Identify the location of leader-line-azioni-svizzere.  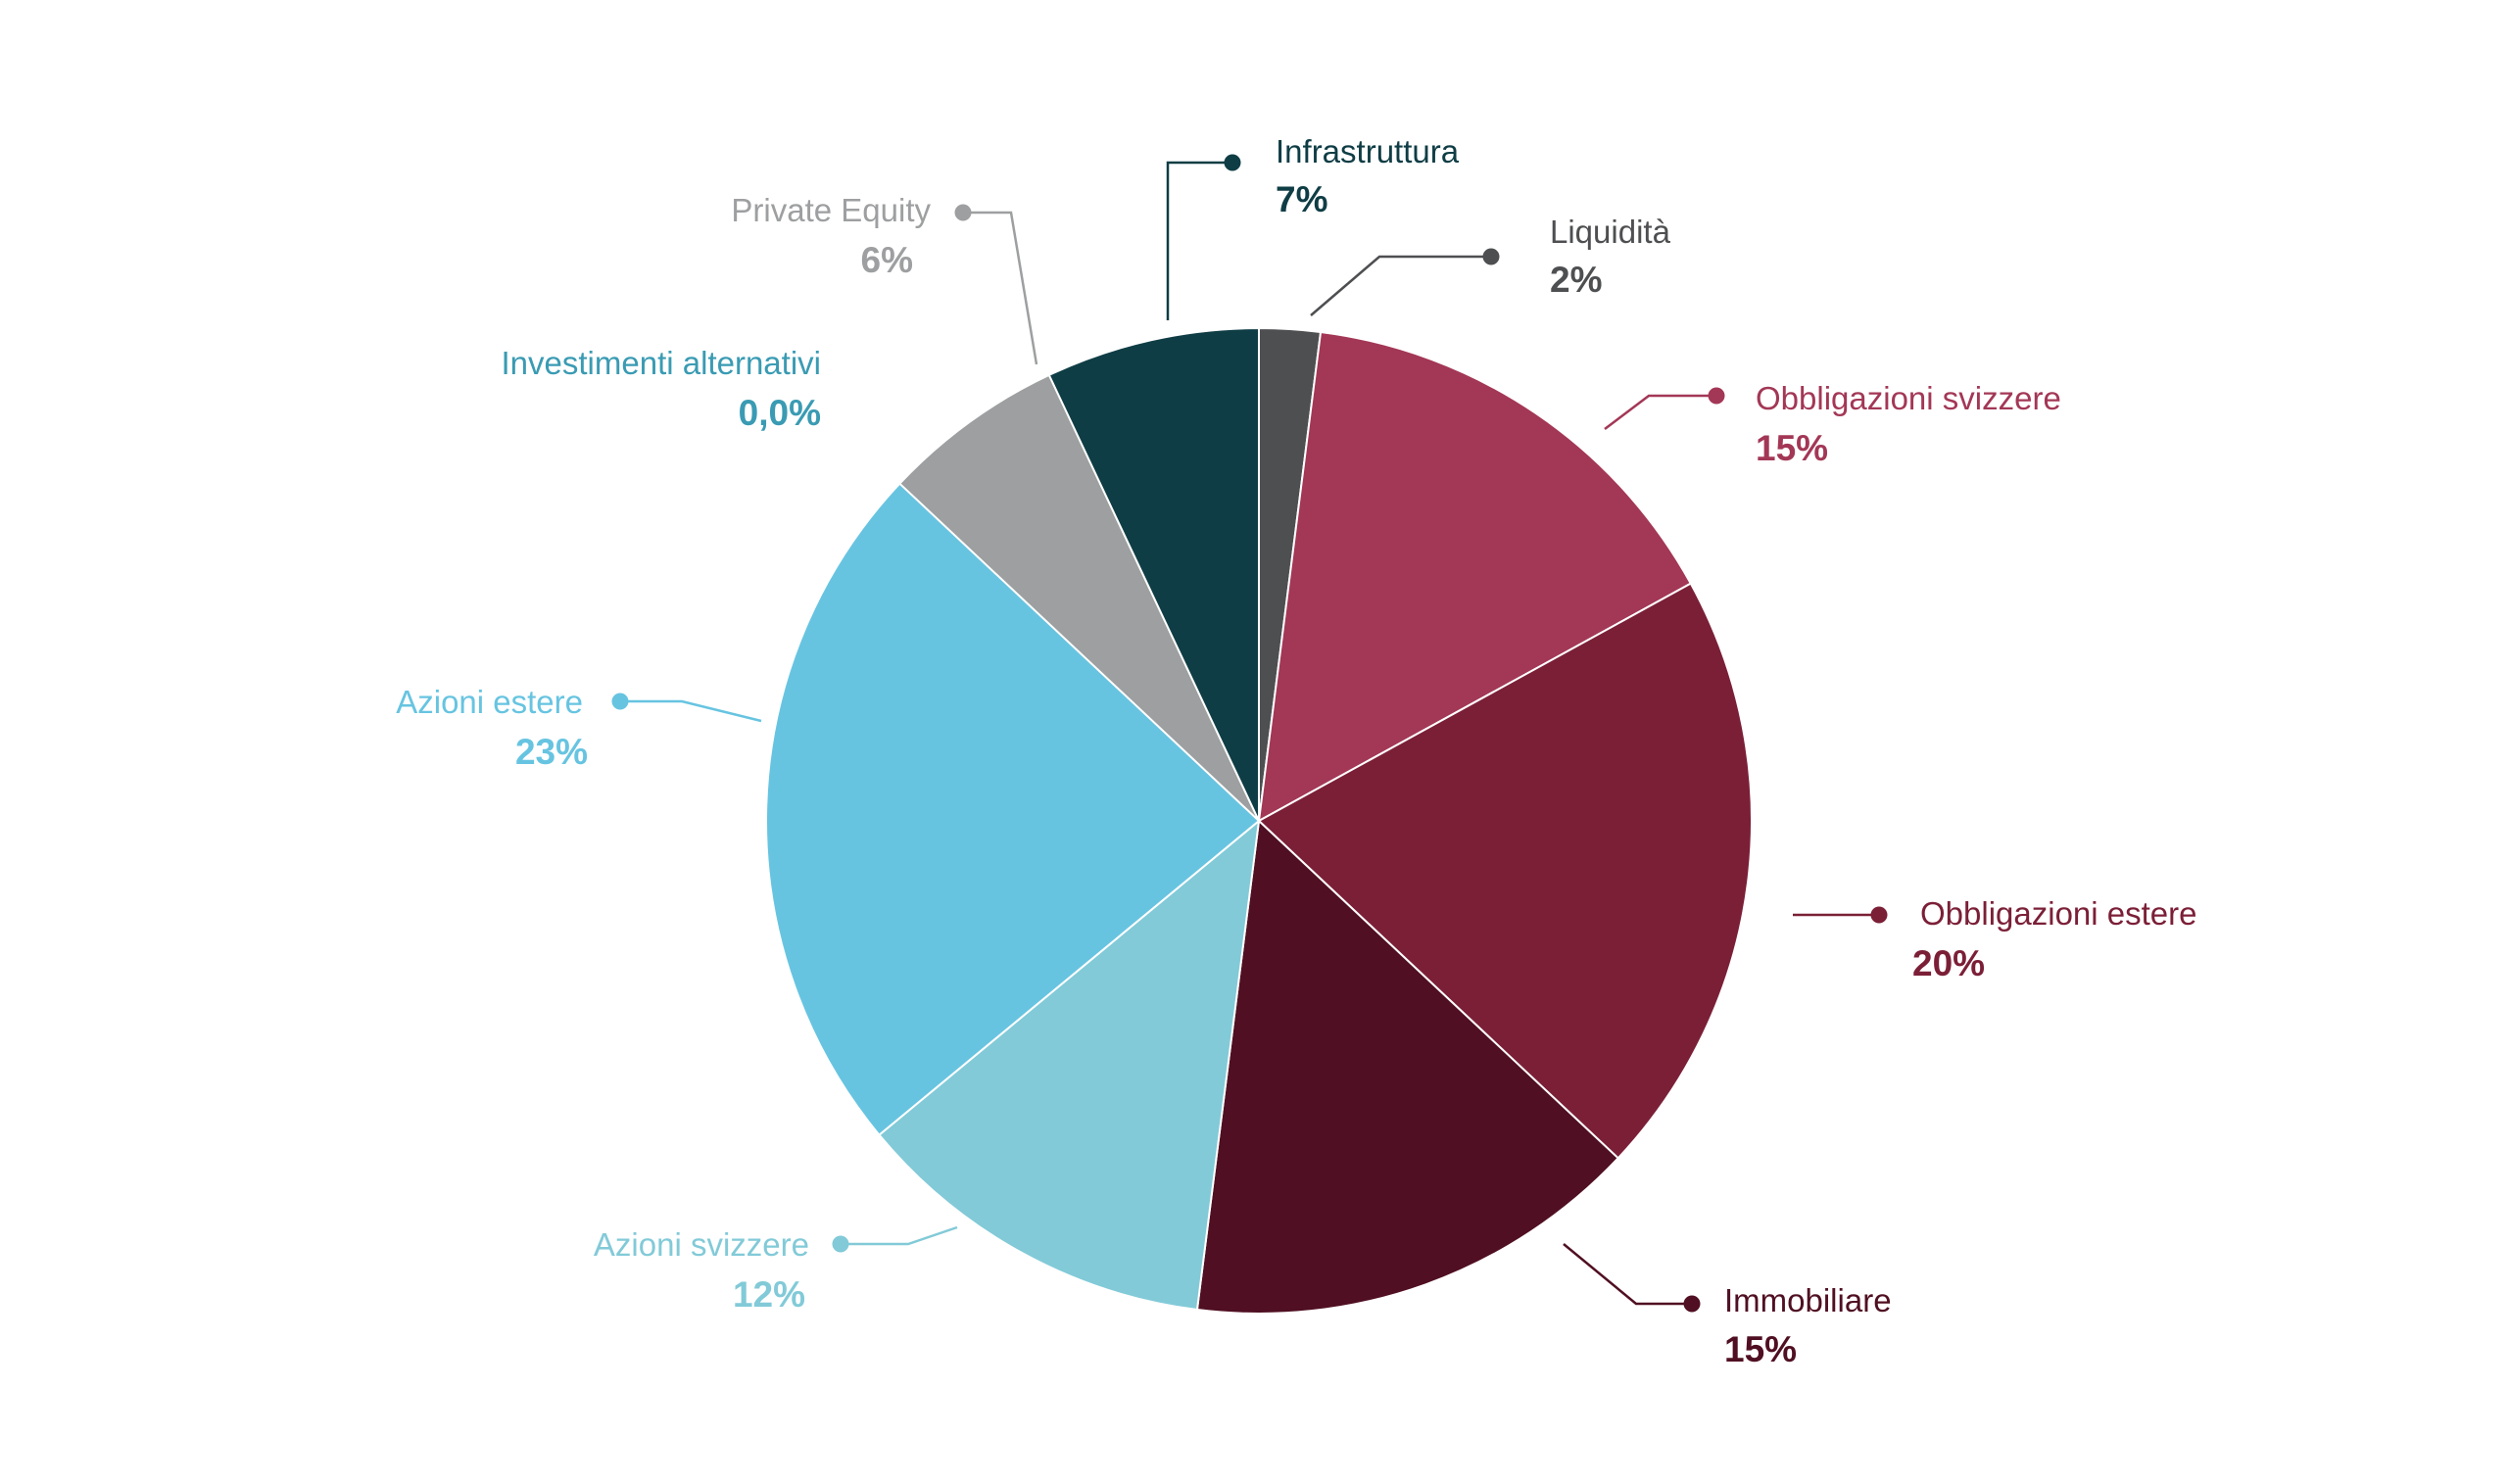
(899, 1235).